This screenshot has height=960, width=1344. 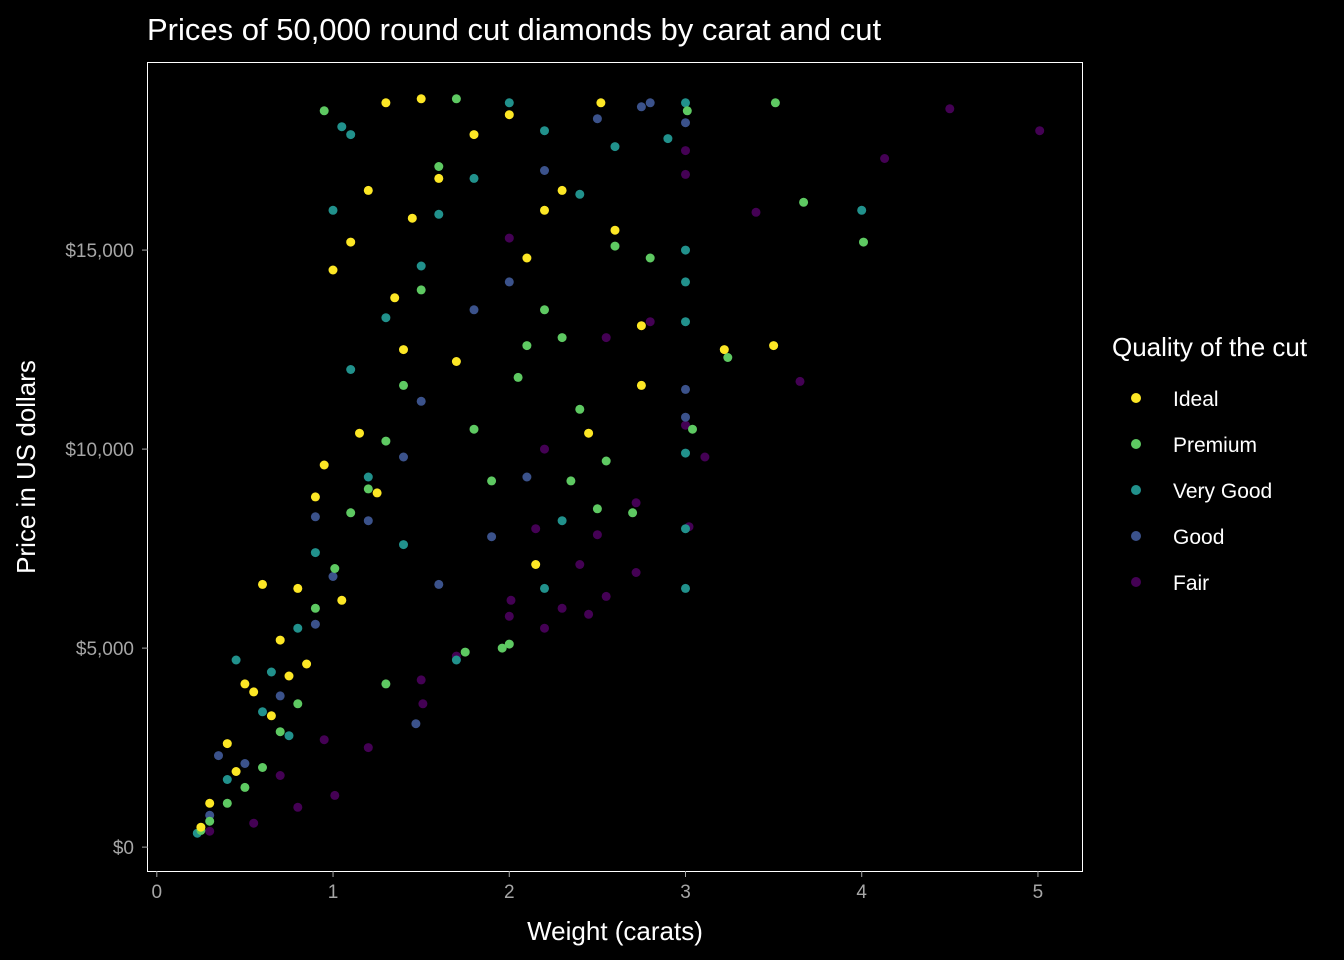 I want to click on legend-label: Very Good, so click(x=1222, y=491).